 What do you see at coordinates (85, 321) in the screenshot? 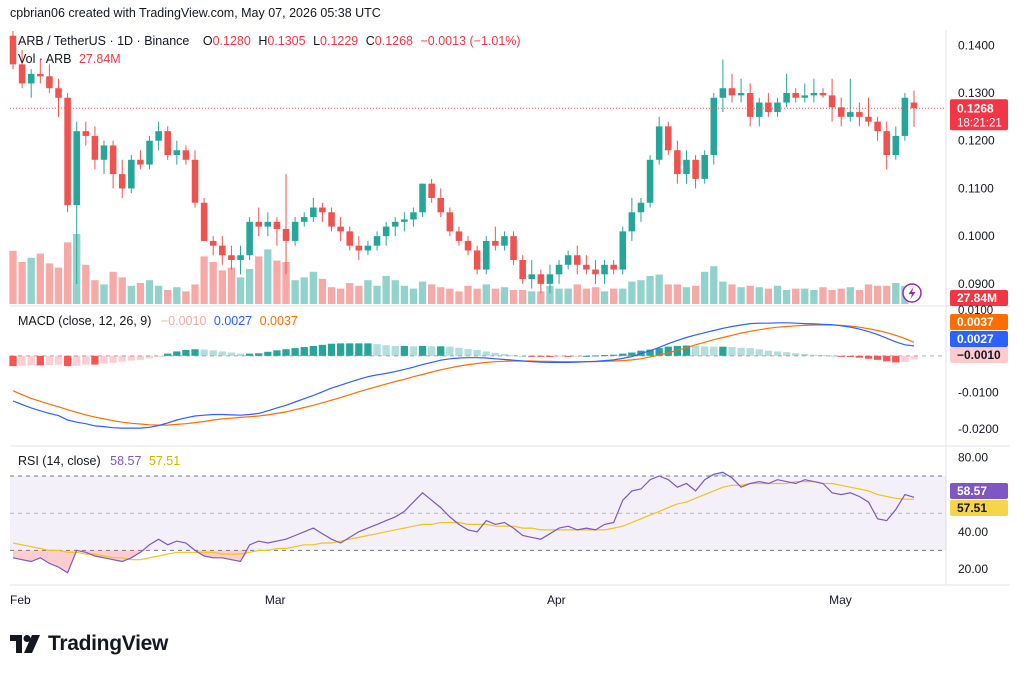
I see `macd-label: MACD (close, 12, 26, 9)` at bounding box center [85, 321].